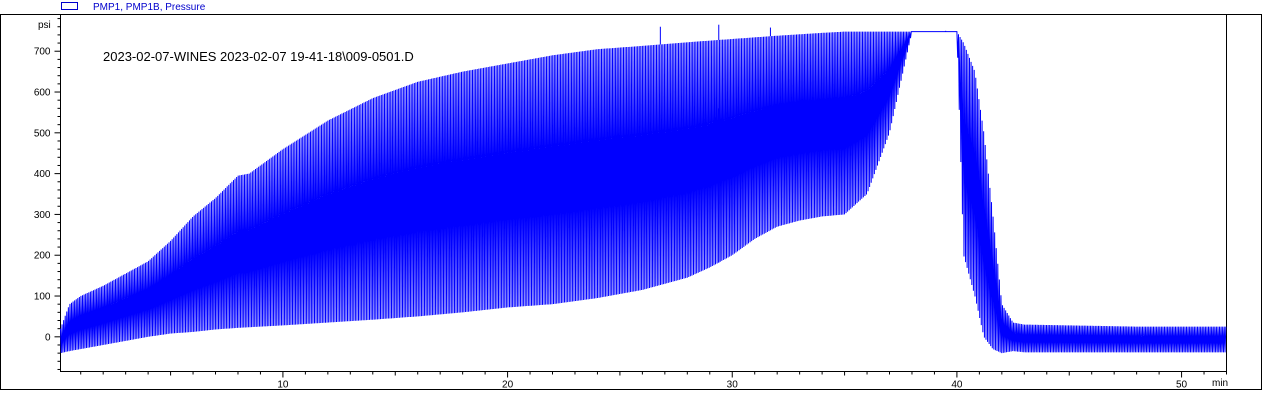 The height and width of the screenshot is (410, 1263). I want to click on y-tick-label: 500, so click(42, 133).